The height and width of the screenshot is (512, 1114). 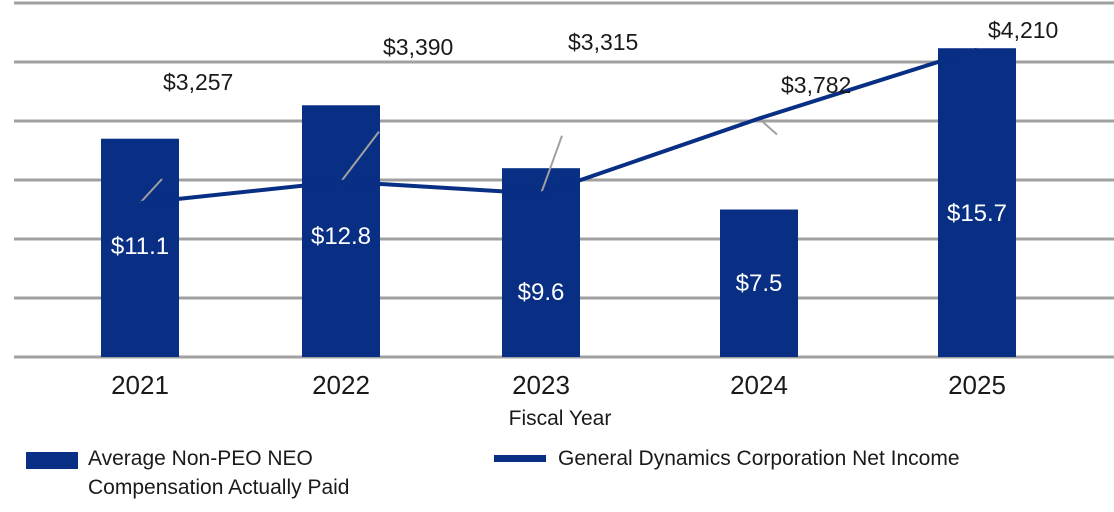 I want to click on x-tick-label: 2023, so click(x=541, y=385).